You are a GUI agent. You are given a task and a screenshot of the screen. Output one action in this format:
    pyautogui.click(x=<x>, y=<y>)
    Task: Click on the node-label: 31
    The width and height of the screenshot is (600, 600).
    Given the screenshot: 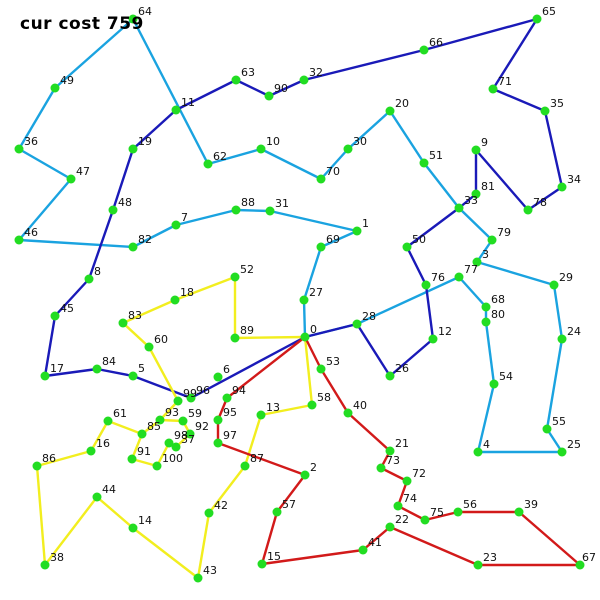 What is the action you would take?
    pyautogui.click(x=282, y=203)
    